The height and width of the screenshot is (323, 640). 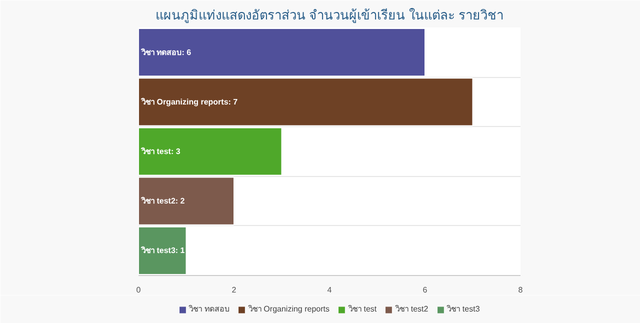 I want to click on x-tick-label: 0, so click(x=139, y=290).